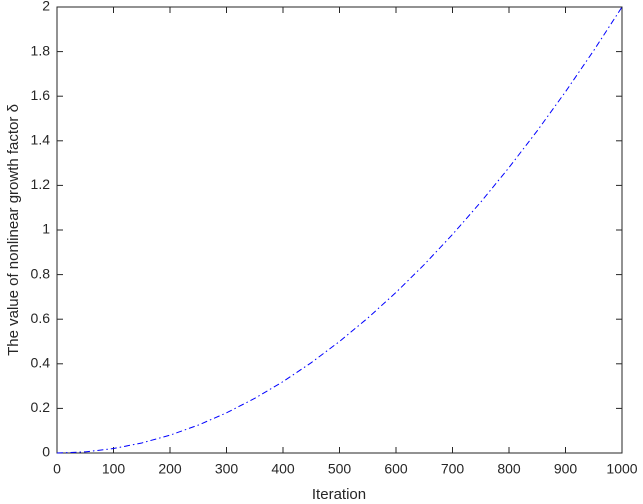  I want to click on x-tick-label: 1000, so click(621, 469).